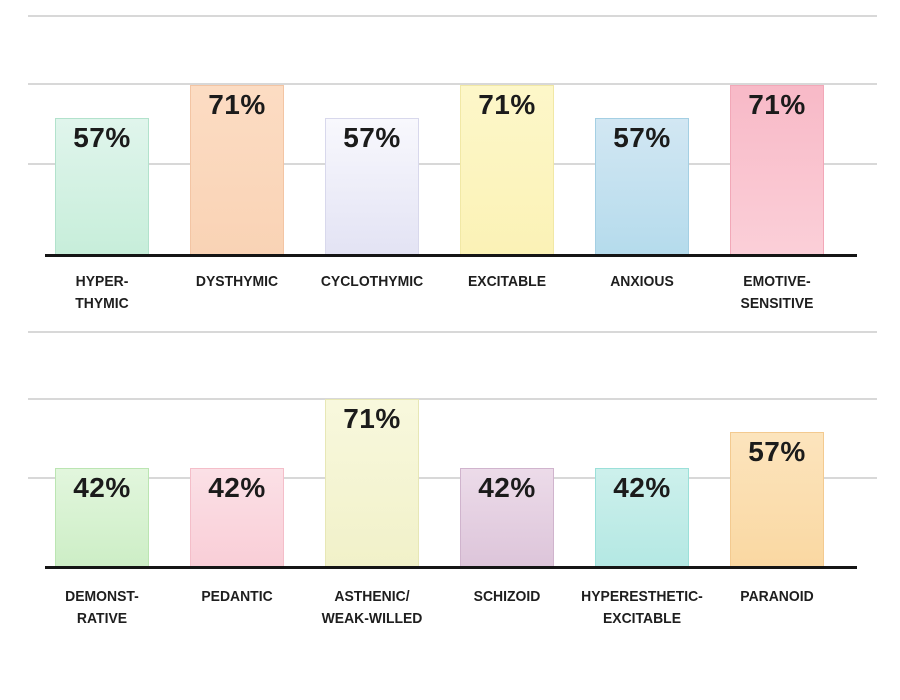 The height and width of the screenshot is (700, 900). What do you see at coordinates (102, 292) in the screenshot?
I see `category-label-hyperthymic: HYPER- THYMIC` at bounding box center [102, 292].